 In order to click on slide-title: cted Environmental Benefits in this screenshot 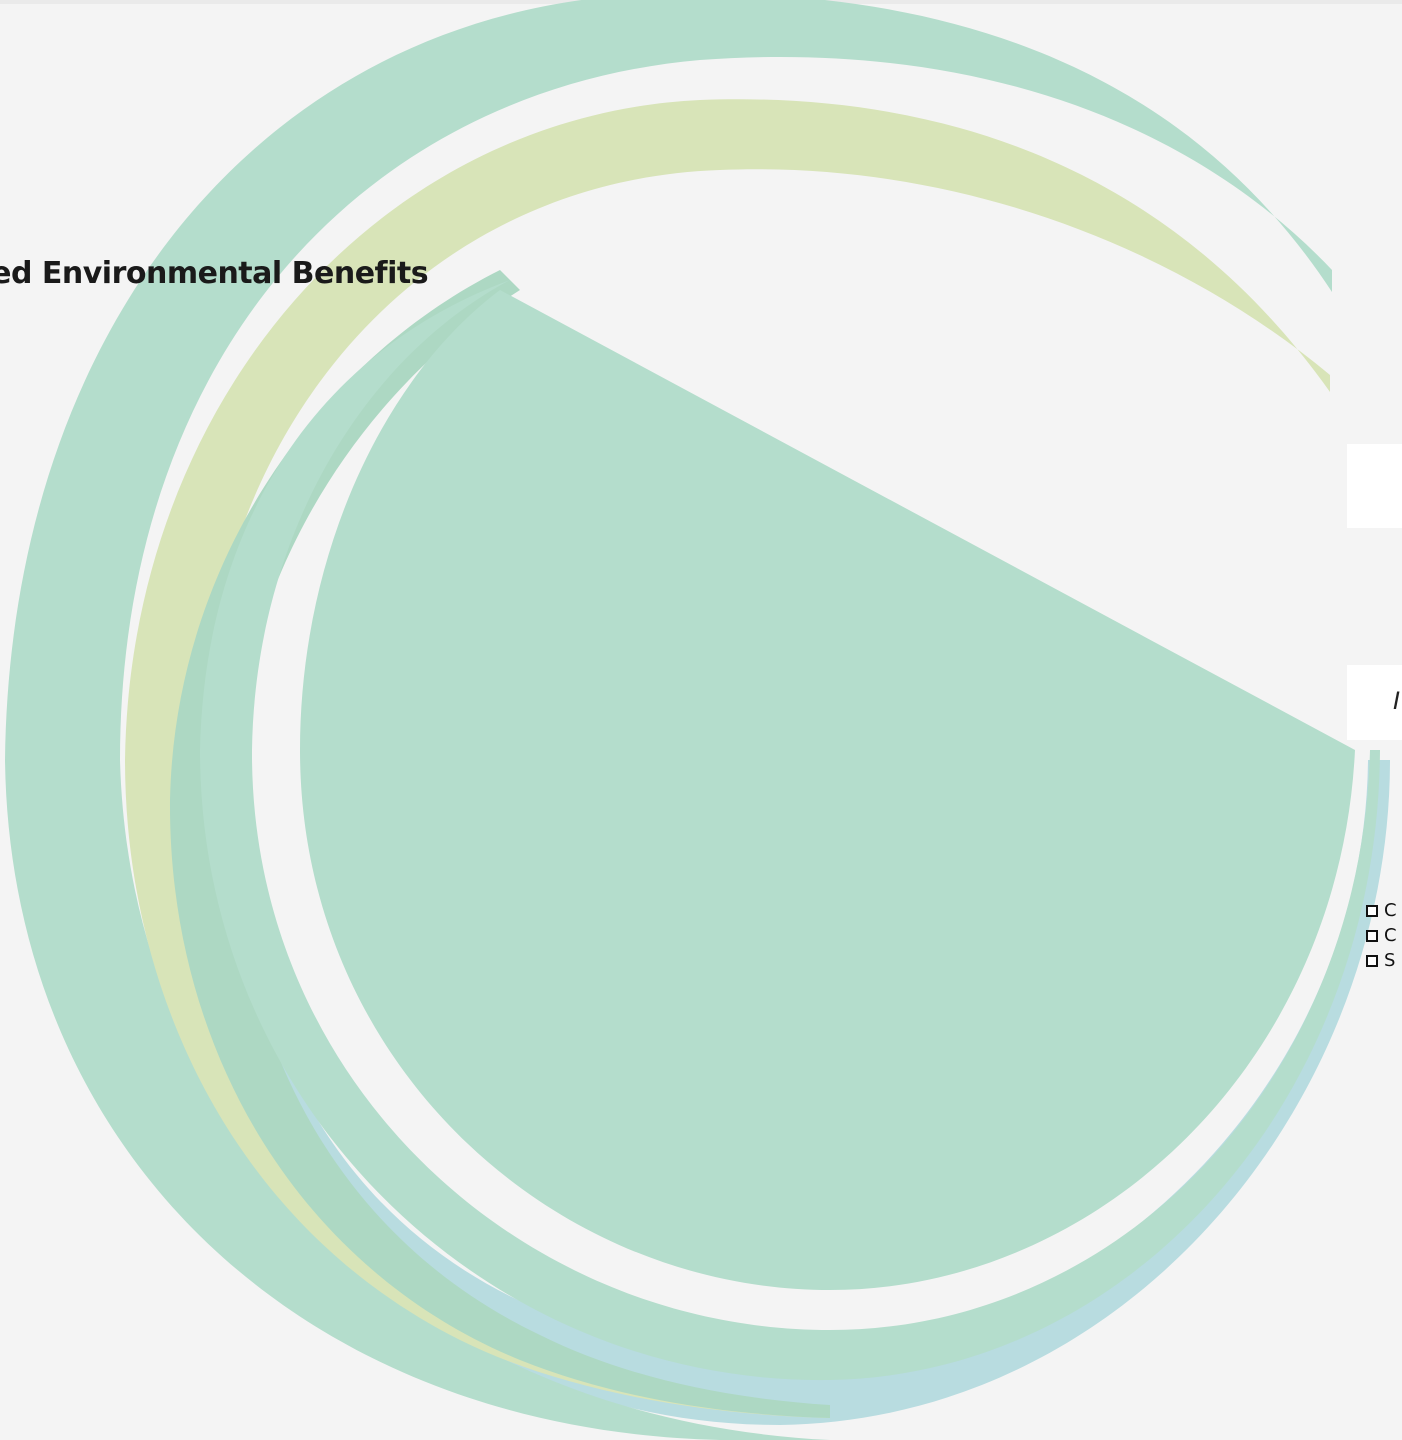, I will do `click(214, 273)`.